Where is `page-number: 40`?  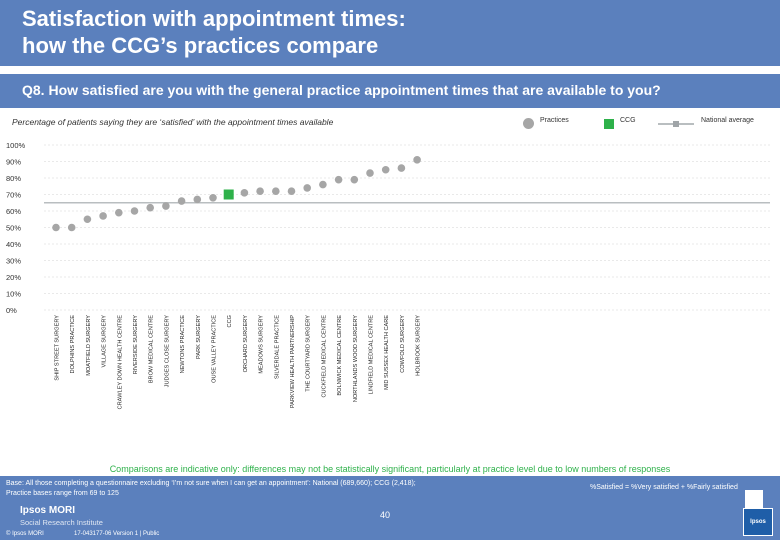 page-number: 40 is located at coordinates (385, 515).